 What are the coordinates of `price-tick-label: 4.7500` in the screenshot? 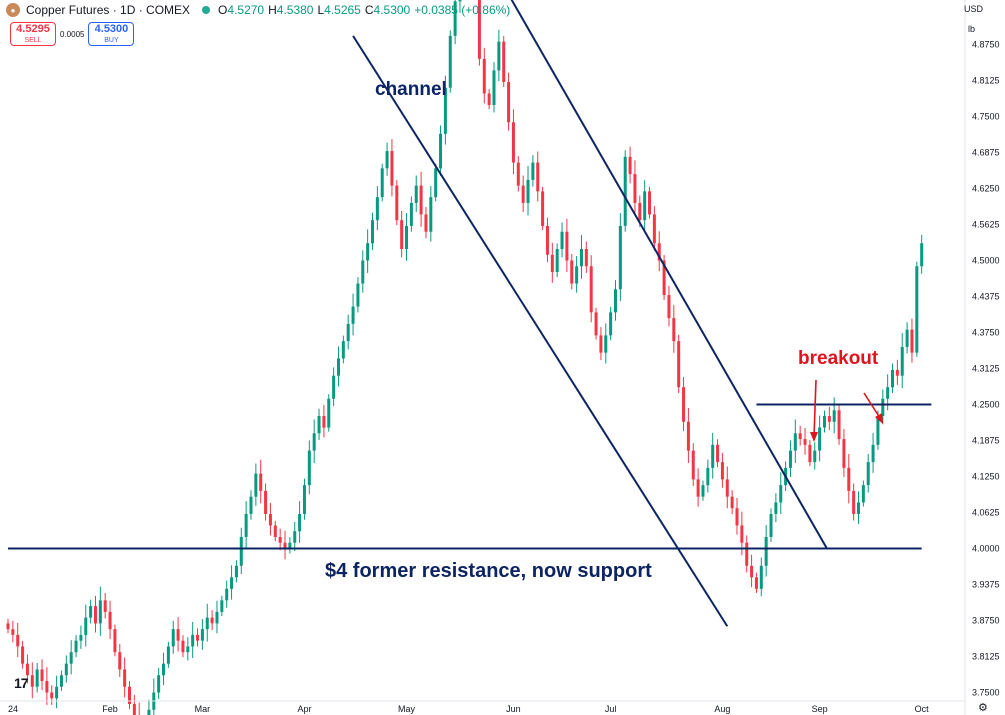 It's located at (986, 117).